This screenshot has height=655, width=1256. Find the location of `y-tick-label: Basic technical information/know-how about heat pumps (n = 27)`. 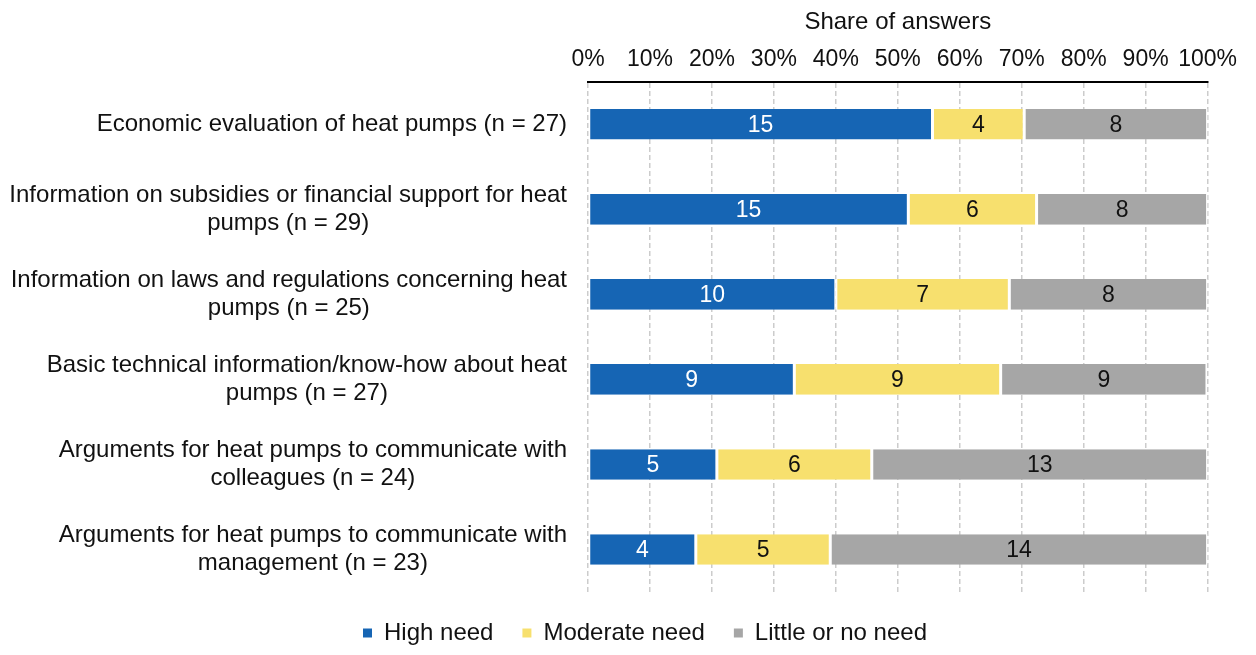

y-tick-label: Basic technical information/know-how about heat pumps (n = 27) is located at coordinates (307, 378).